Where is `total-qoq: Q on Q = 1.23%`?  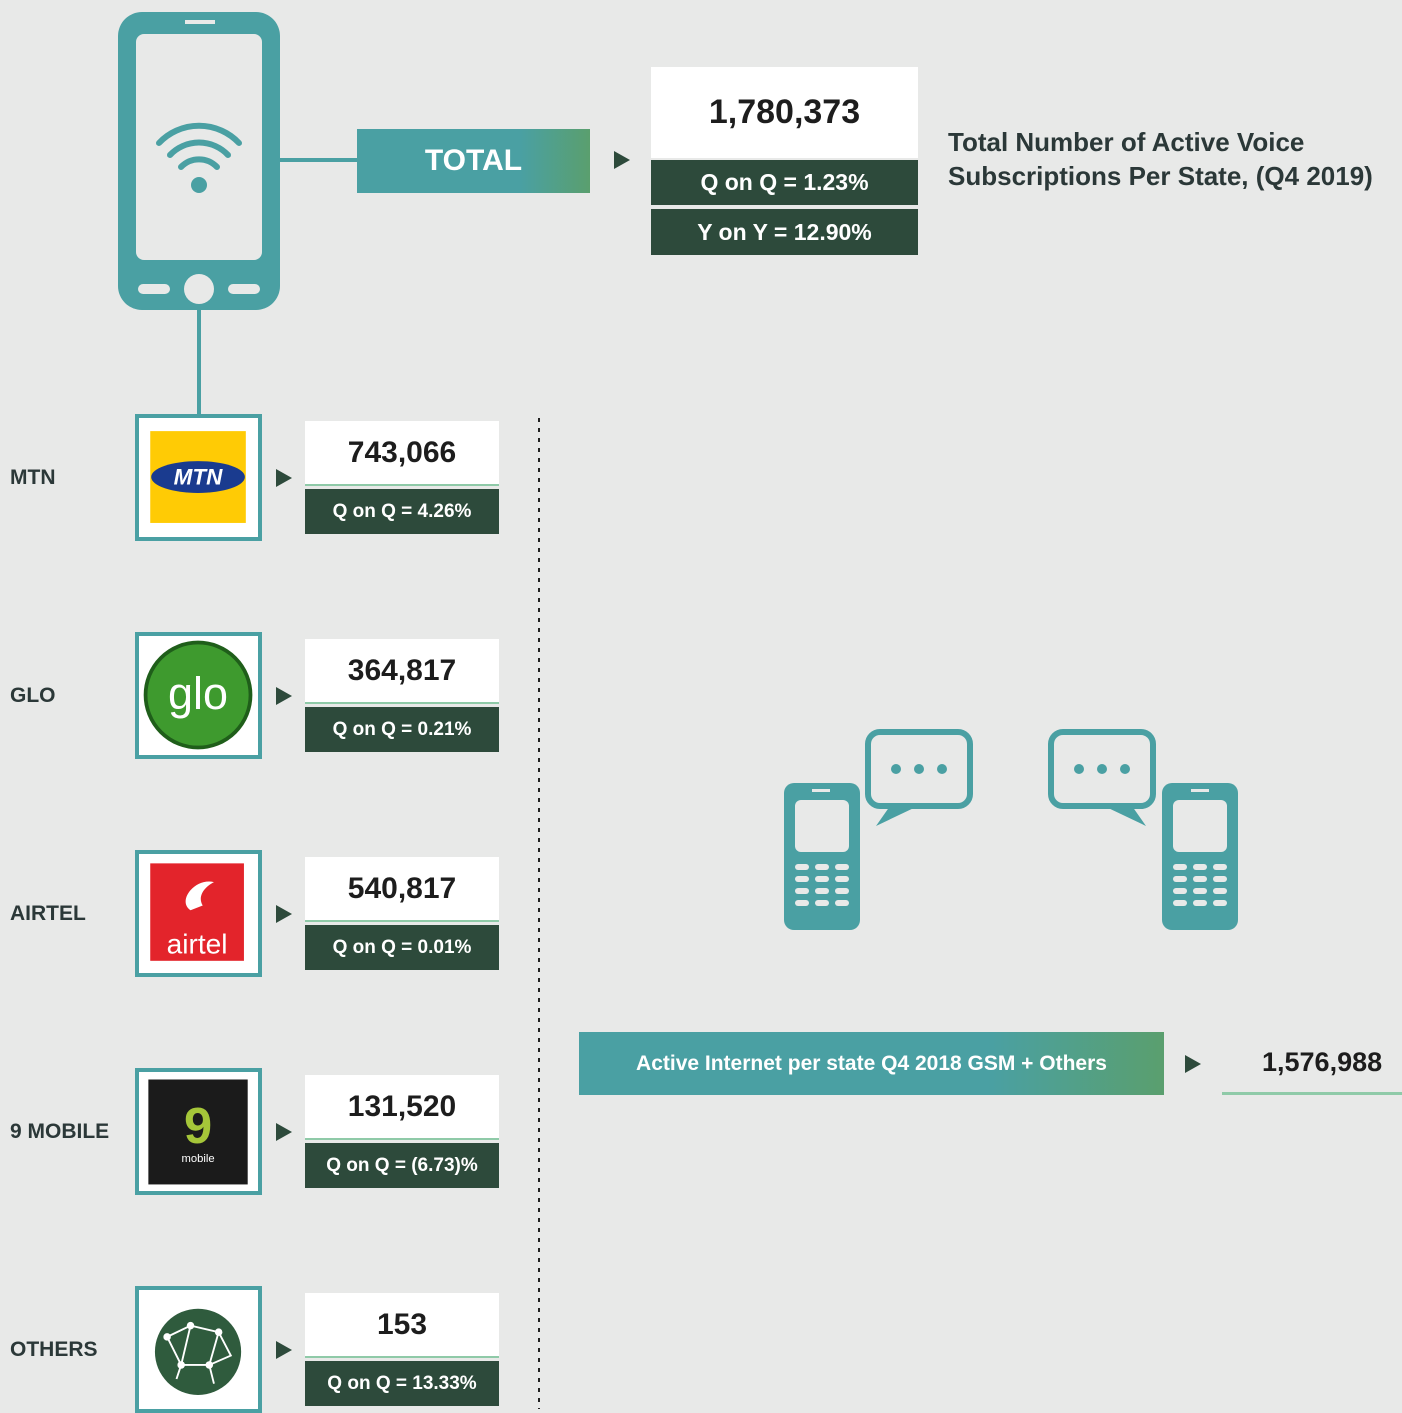
total-qoq: Q on Q = 1.23% is located at coordinates (784, 182).